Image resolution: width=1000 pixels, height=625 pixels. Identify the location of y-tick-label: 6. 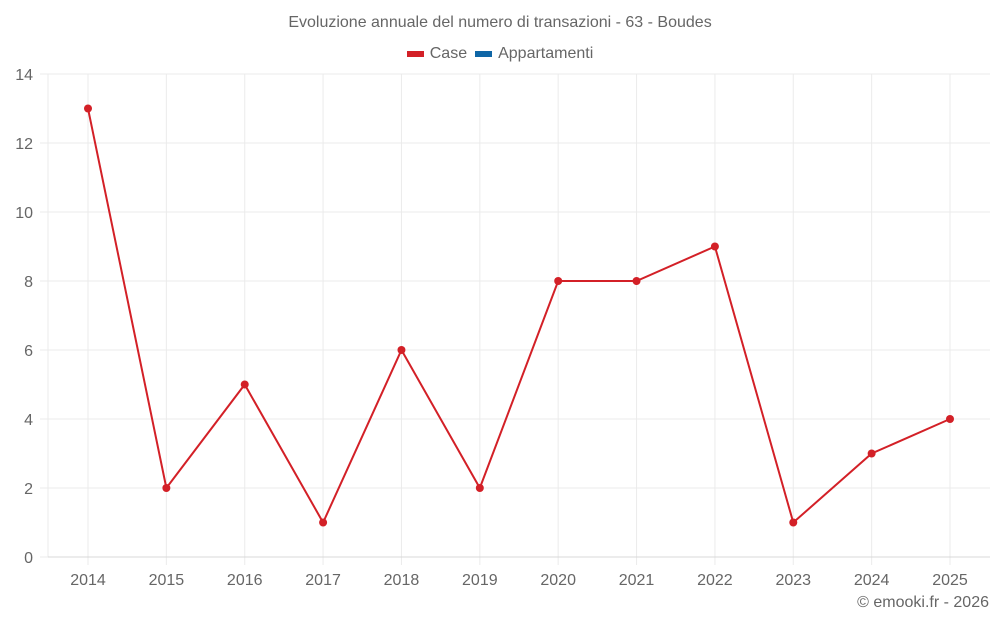
(28, 351).